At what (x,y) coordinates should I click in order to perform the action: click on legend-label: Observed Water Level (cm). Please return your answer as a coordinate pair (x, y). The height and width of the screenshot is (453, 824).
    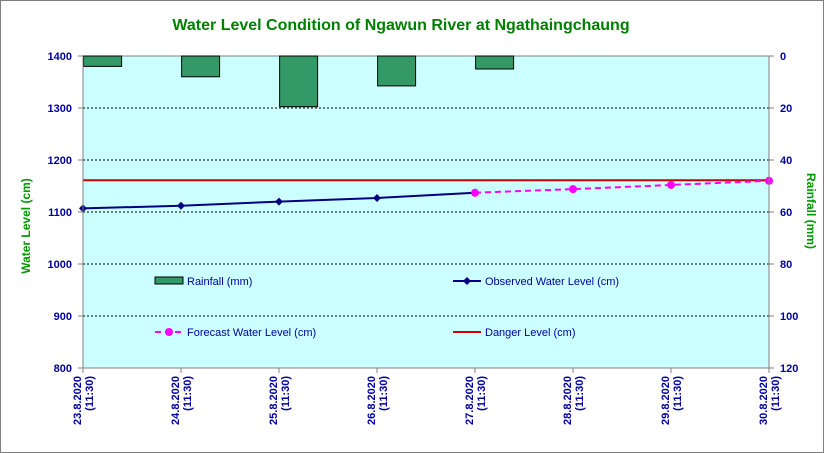
    Looking at the image, I should click on (552, 282).